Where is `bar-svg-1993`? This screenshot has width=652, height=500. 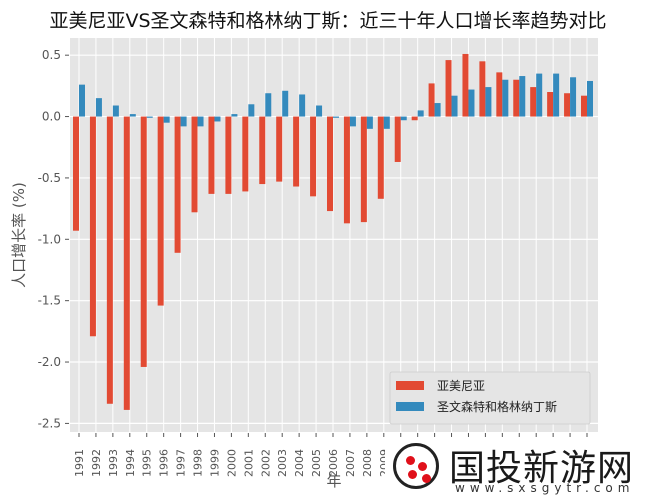 bar-svg-1993 is located at coordinates (115, 111).